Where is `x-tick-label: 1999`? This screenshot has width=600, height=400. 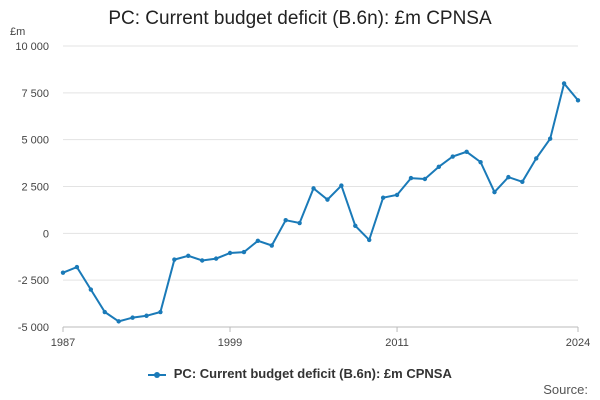 x-tick-label: 1999 is located at coordinates (230, 343).